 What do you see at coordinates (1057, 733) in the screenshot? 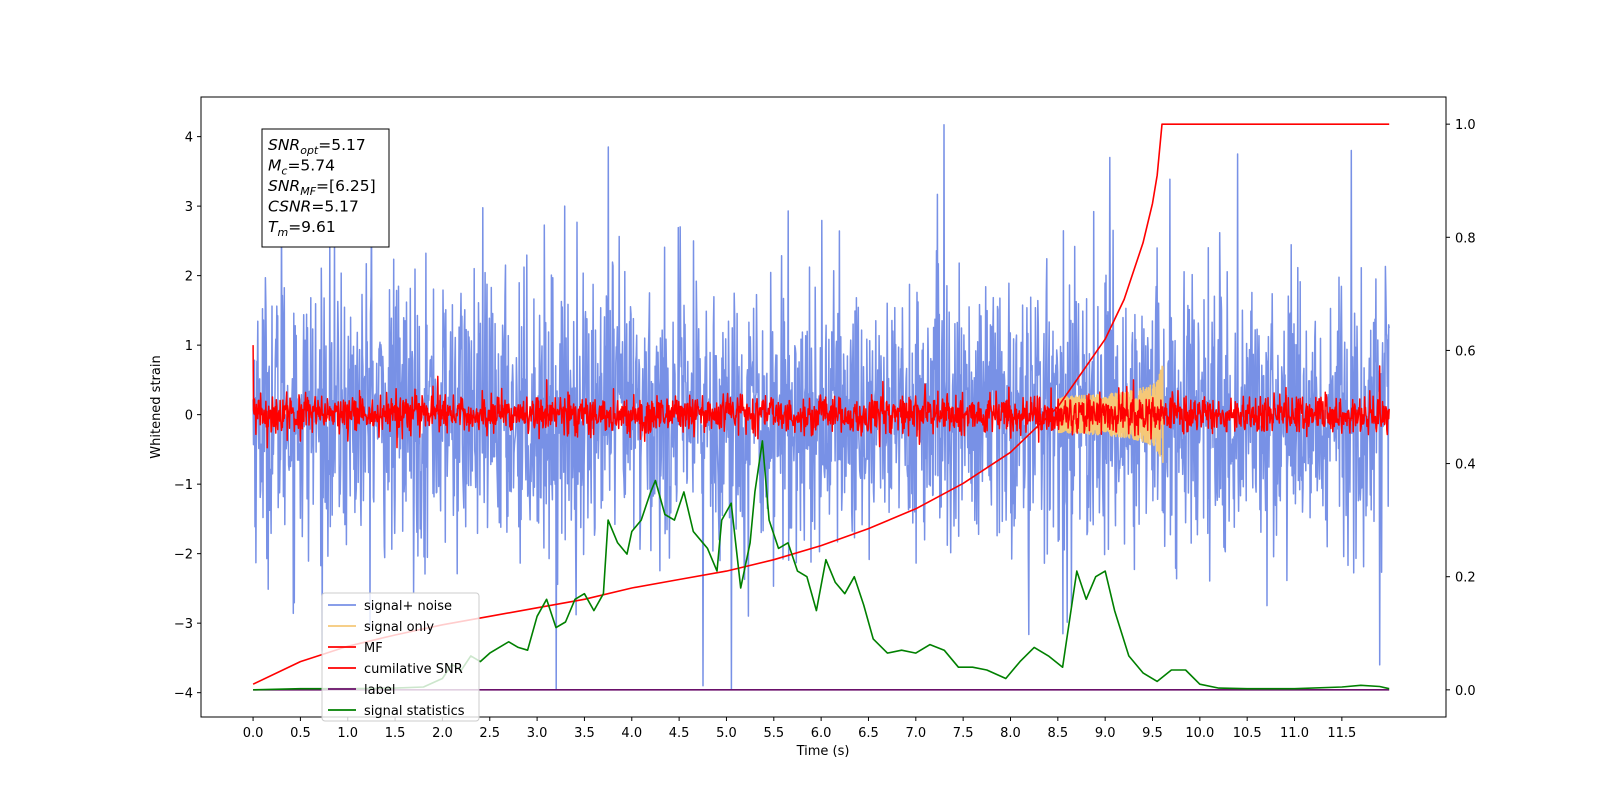
I see `x-tick-label: 8.5` at bounding box center [1057, 733].